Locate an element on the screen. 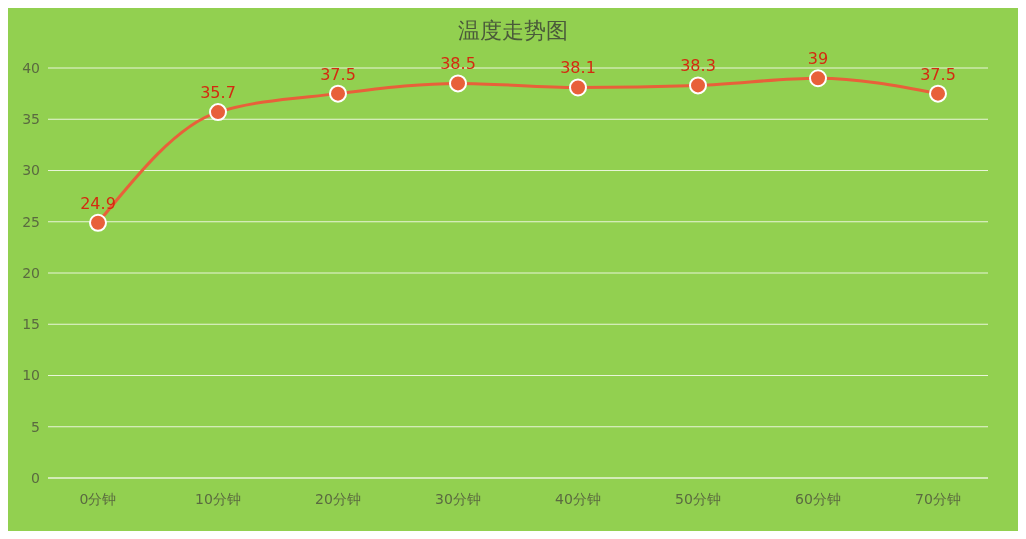  chart-title: 温度走势图 is located at coordinates (513, 31).